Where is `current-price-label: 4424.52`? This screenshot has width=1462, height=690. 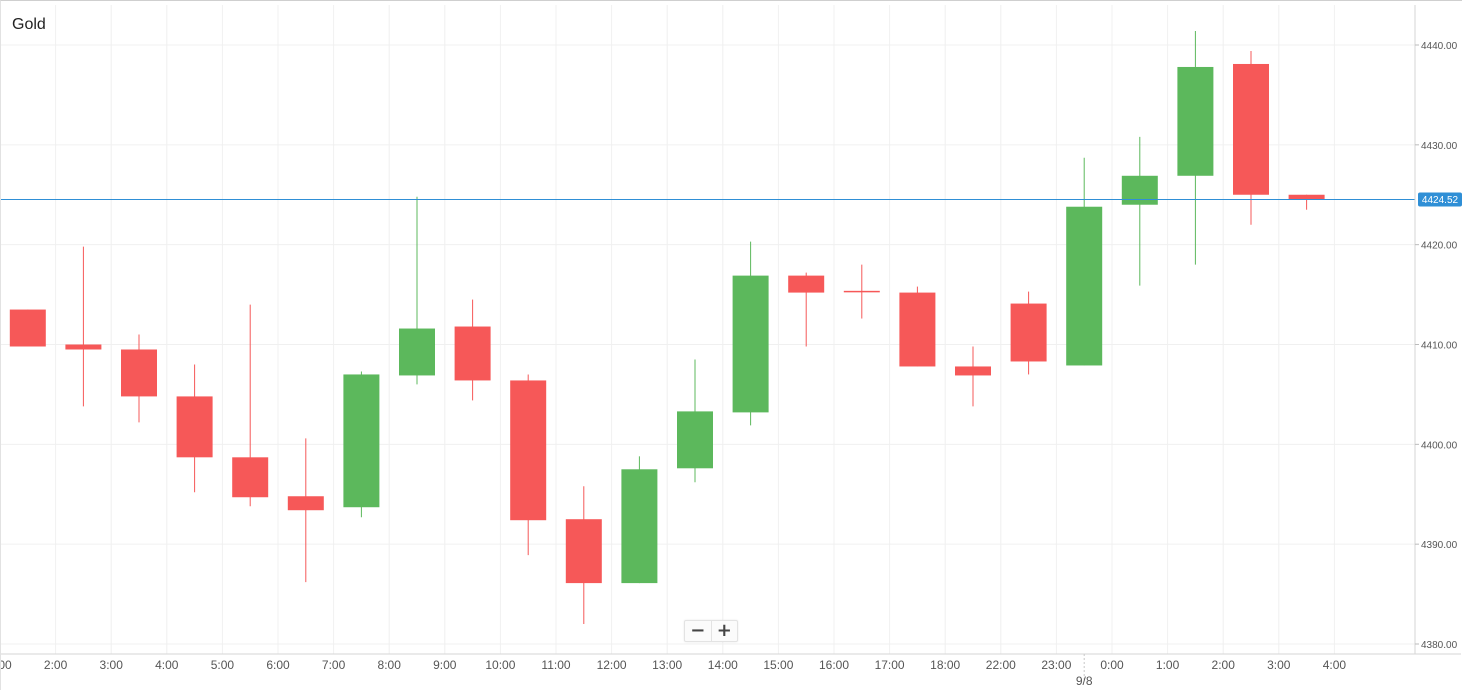 current-price-label: 4424.52 is located at coordinates (1440, 200).